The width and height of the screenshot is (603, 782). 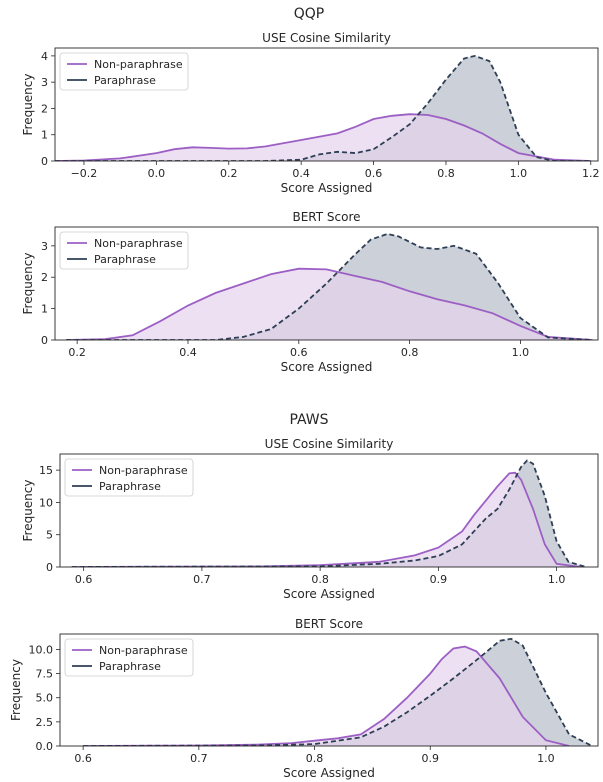 I want to click on section-title-paws: PAWS, so click(x=308, y=420).